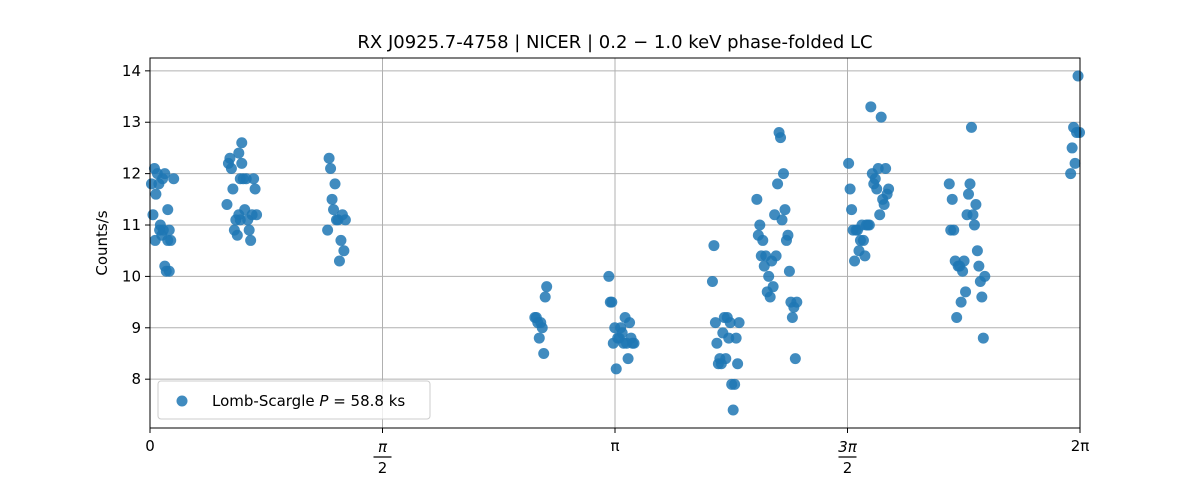 The width and height of the screenshot is (1200, 480). I want to click on x-tick-fraction-label: 3π2, so click(848, 457).